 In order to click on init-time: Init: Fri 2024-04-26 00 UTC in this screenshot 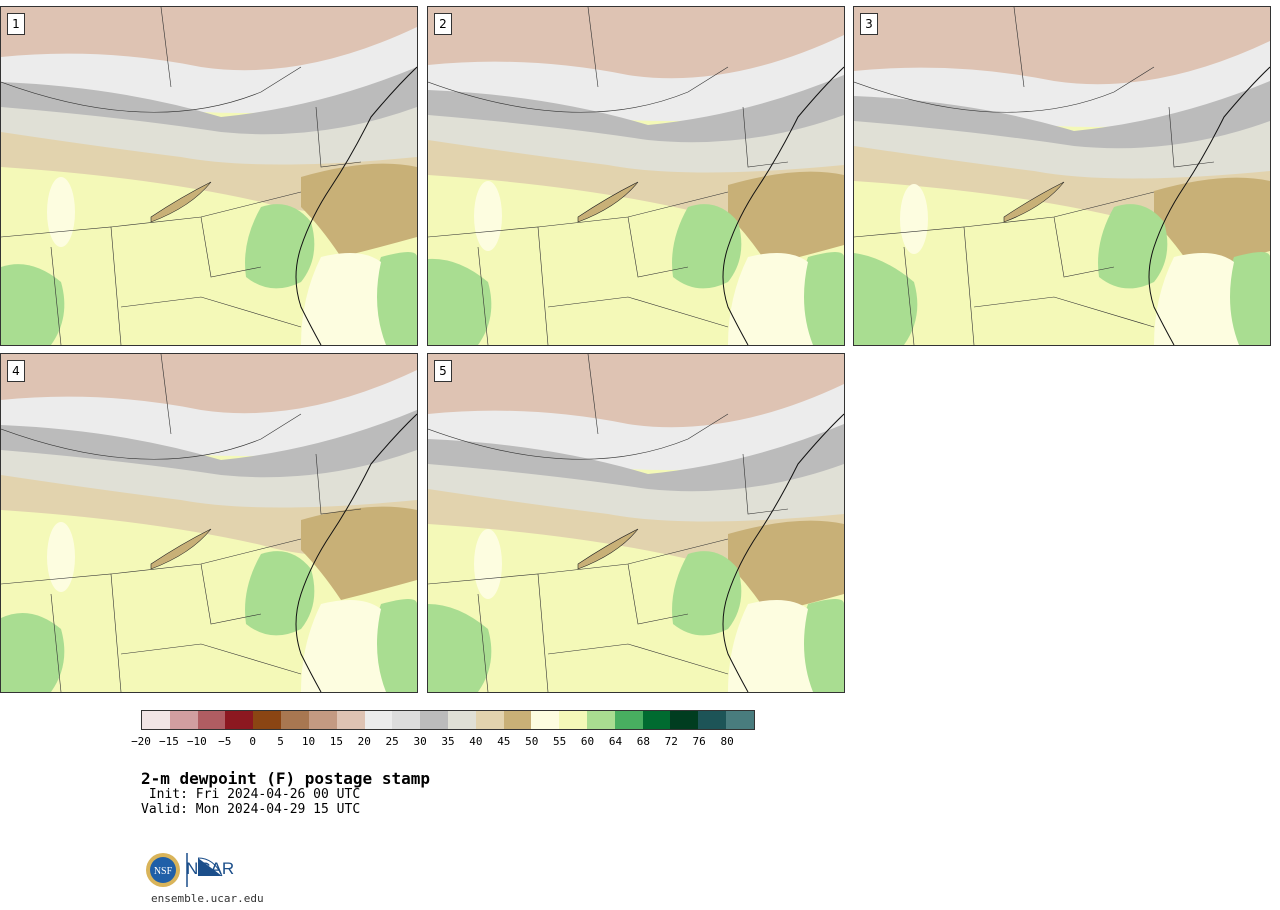, I will do `click(251, 794)`.